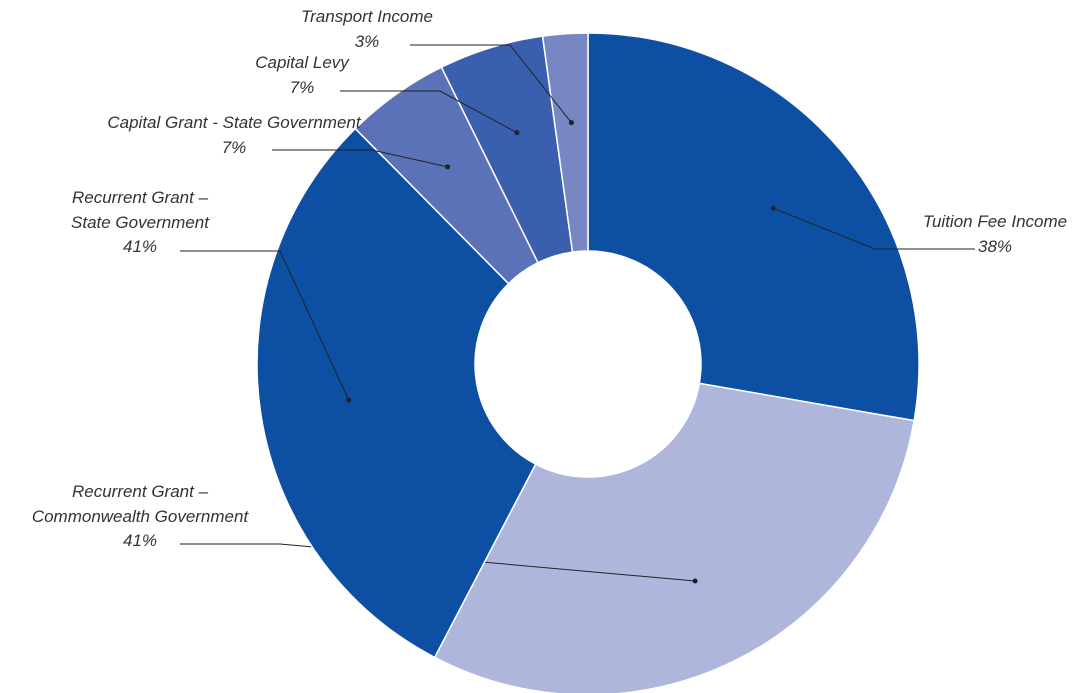  Describe the element at coordinates (302, 62) in the screenshot. I see `category-name: Capital Levy` at that location.